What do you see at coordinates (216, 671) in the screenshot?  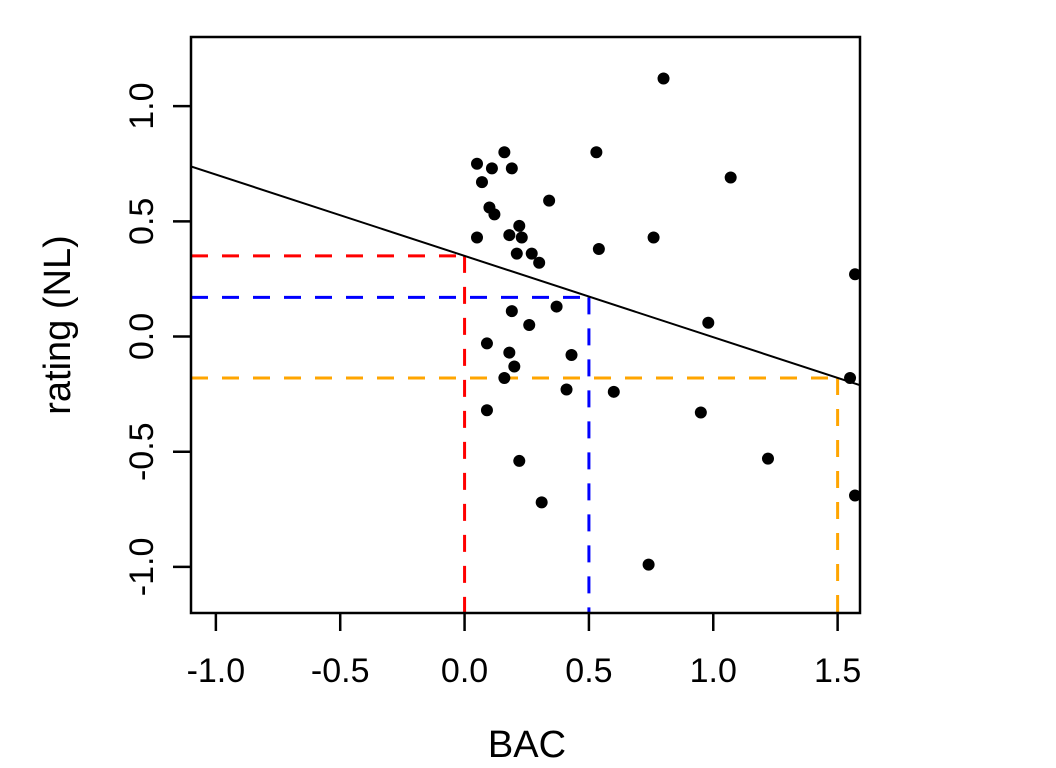 I see `x-tick-label: -1.0` at bounding box center [216, 671].